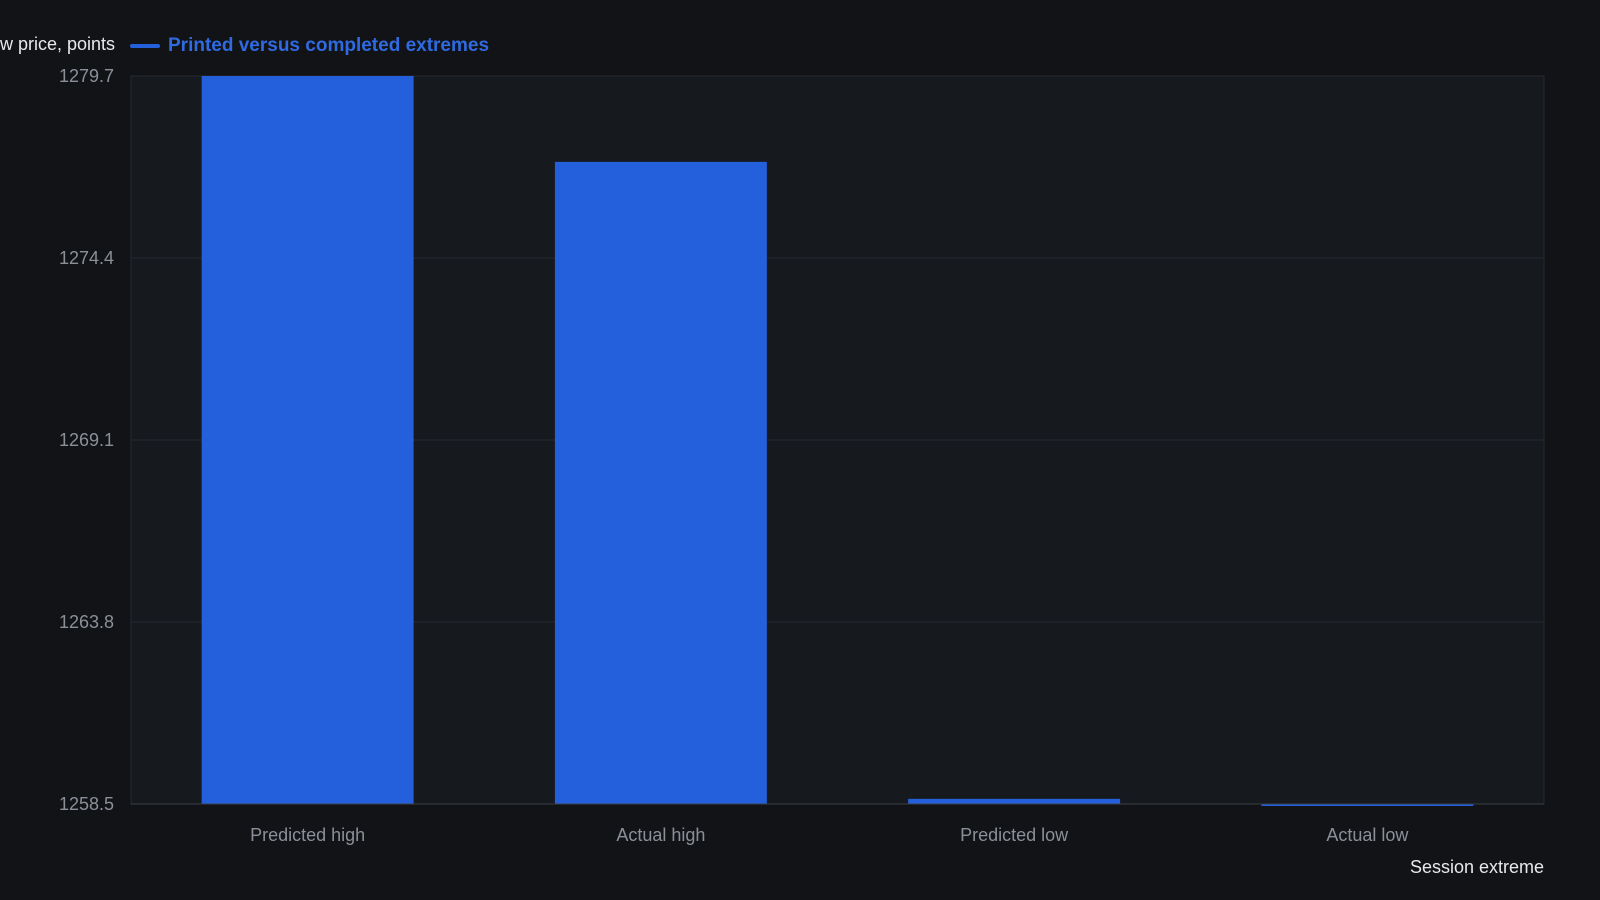 This screenshot has width=1600, height=900. I want to click on legend: Printed versus completed extremes, so click(309, 46).